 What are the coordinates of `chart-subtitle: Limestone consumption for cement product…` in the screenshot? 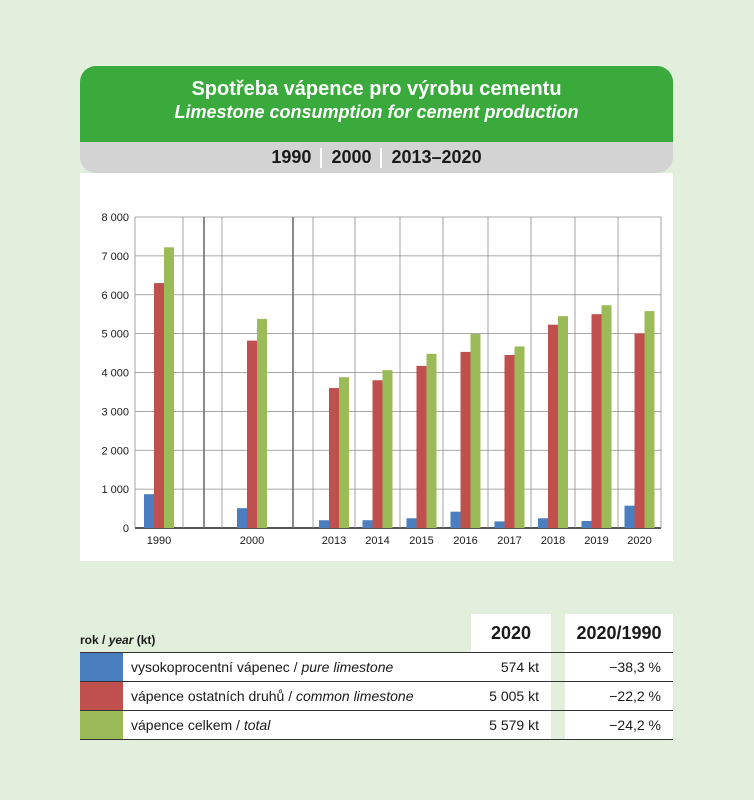 It's located at (376, 112).